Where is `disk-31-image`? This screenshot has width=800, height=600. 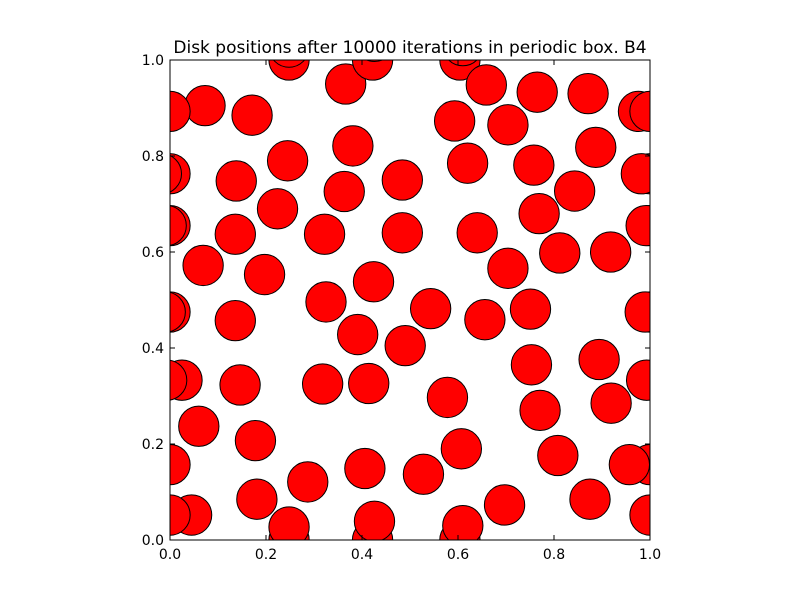
disk-31-image is located at coordinates (178, 225).